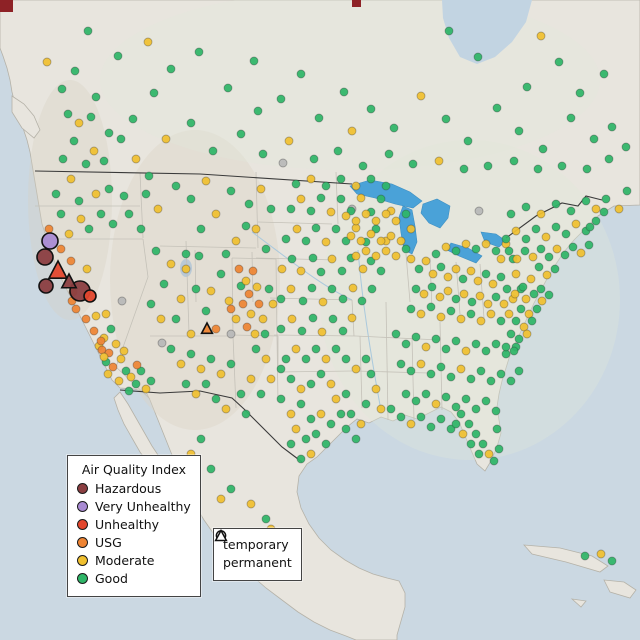  I want to click on aqi-monitor-marker-circle, so click(50, 241).